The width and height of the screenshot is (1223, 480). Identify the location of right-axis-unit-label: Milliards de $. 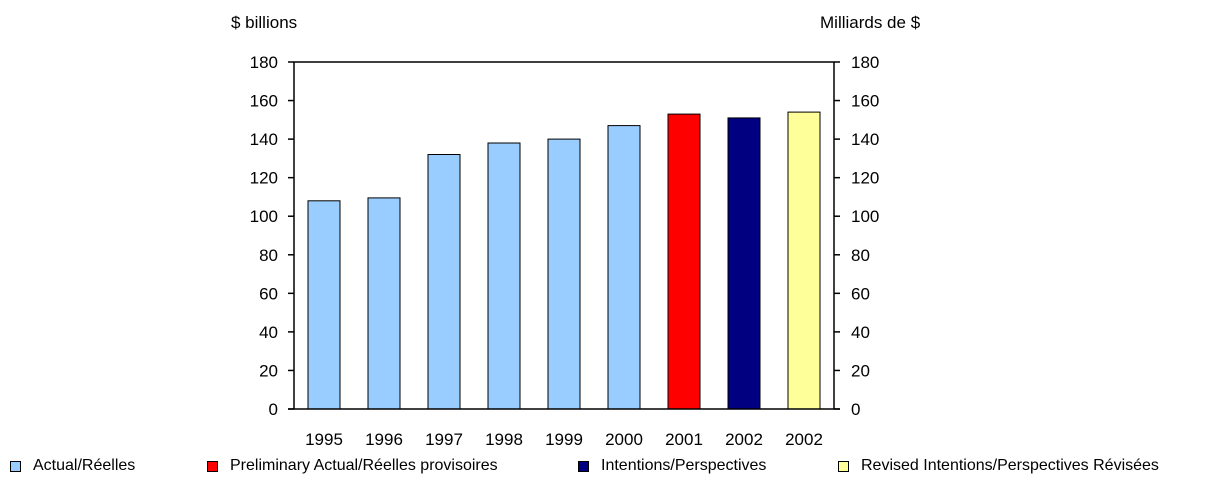
(870, 22).